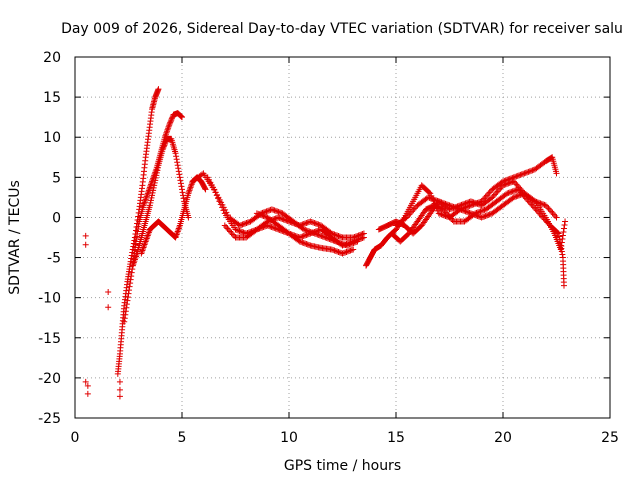 Image resolution: width=640 pixels, height=480 pixels. Describe the element at coordinates (75, 438) in the screenshot. I see `x-tick-label: 0` at that location.